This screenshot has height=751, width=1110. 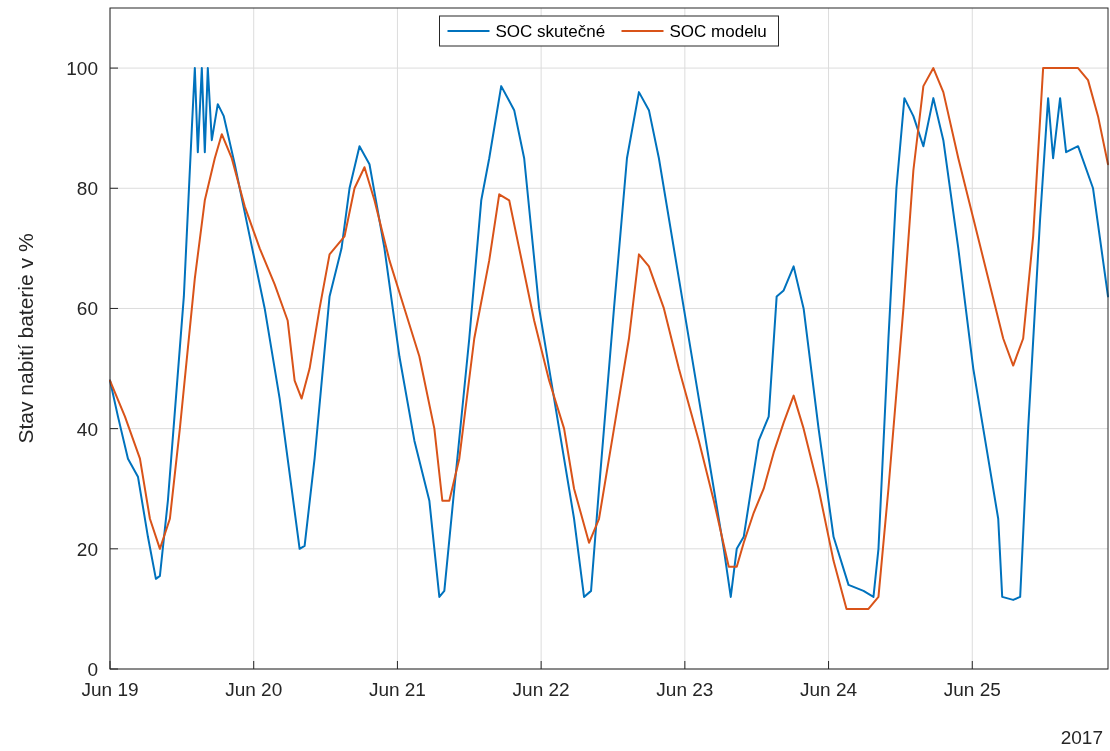 What do you see at coordinates (541, 689) in the screenshot?
I see `x-tick-label: Jun 22` at bounding box center [541, 689].